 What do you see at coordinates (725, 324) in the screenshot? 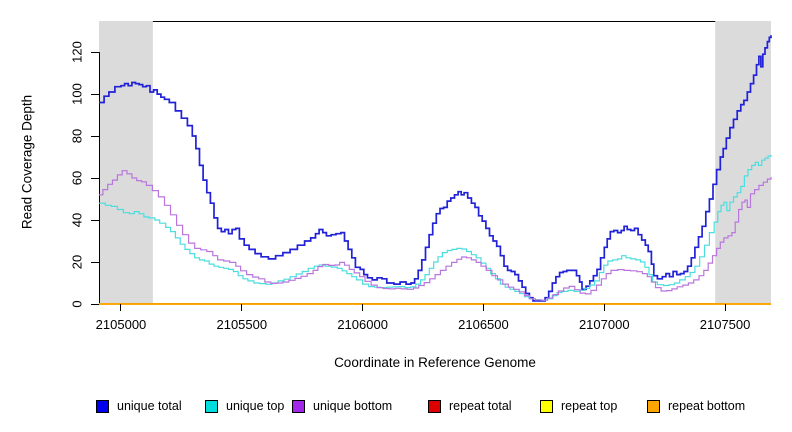
I see `x-tick-label: 2107500` at bounding box center [725, 324].